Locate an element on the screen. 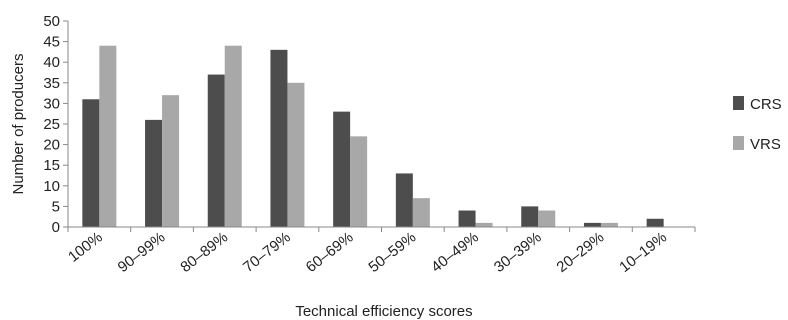 This screenshot has width=788, height=320. legend: CRS VRS is located at coordinates (757, 124).